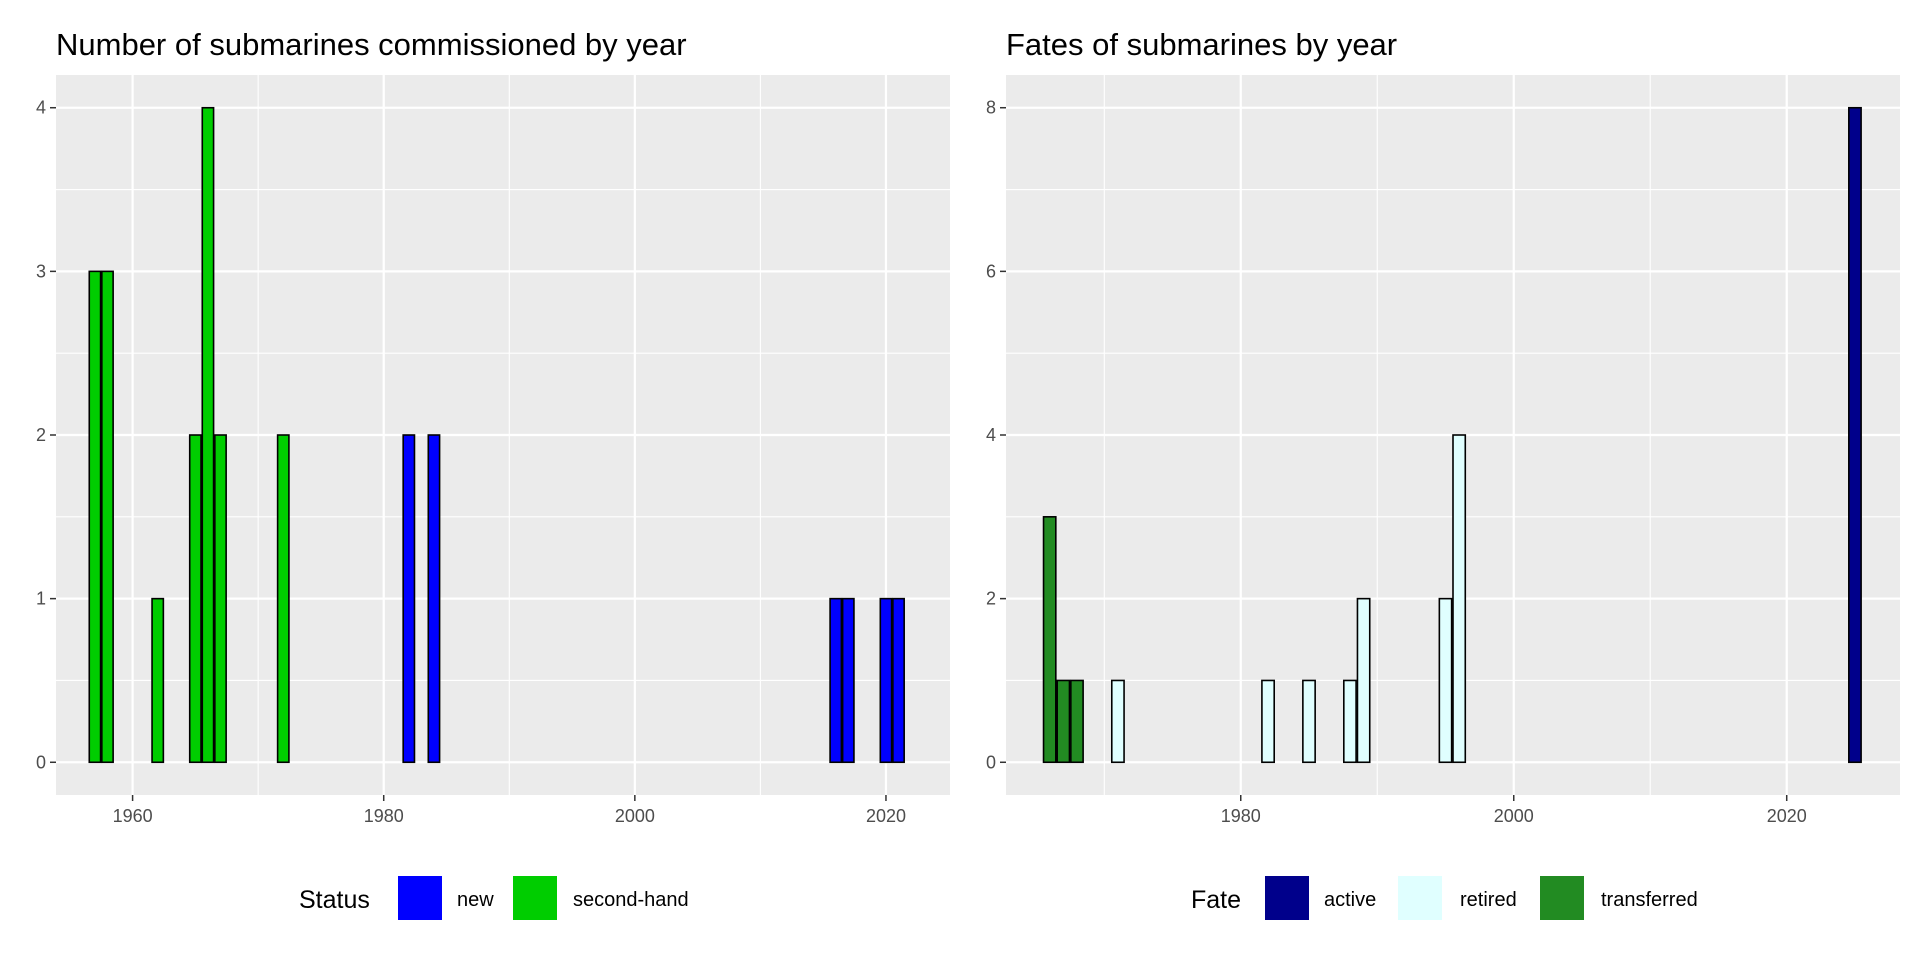 Image resolution: width=1920 pixels, height=960 pixels. Describe the element at coordinates (991, 271) in the screenshot. I see `y-tick-label: 6` at that location.